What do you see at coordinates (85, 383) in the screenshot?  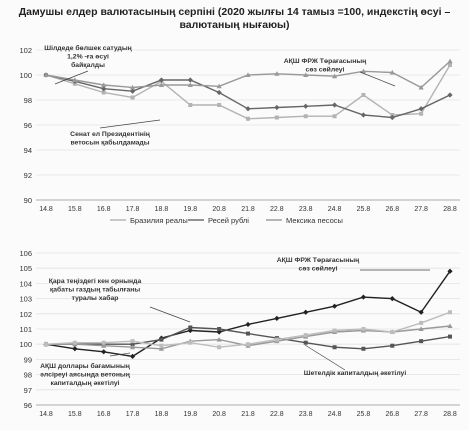 I see `annotation-text: капиталдың әкетілуі` at bounding box center [85, 383].